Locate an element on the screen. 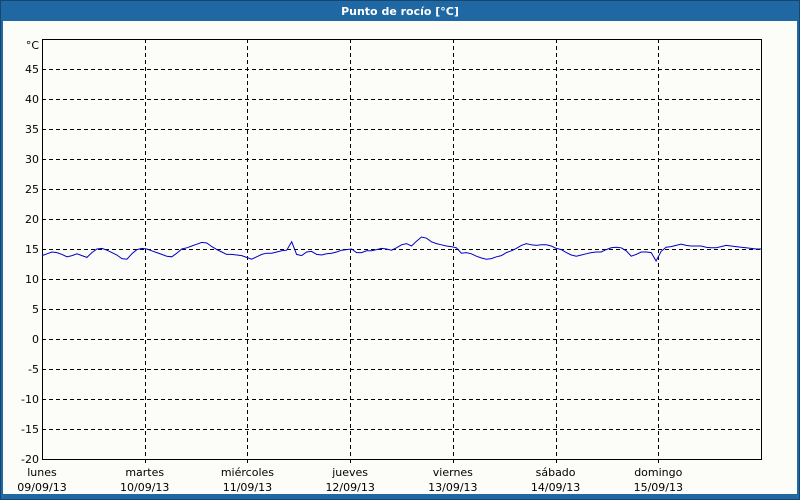 The image size is (800, 500). y-tick-label: 0 is located at coordinates (35, 339).